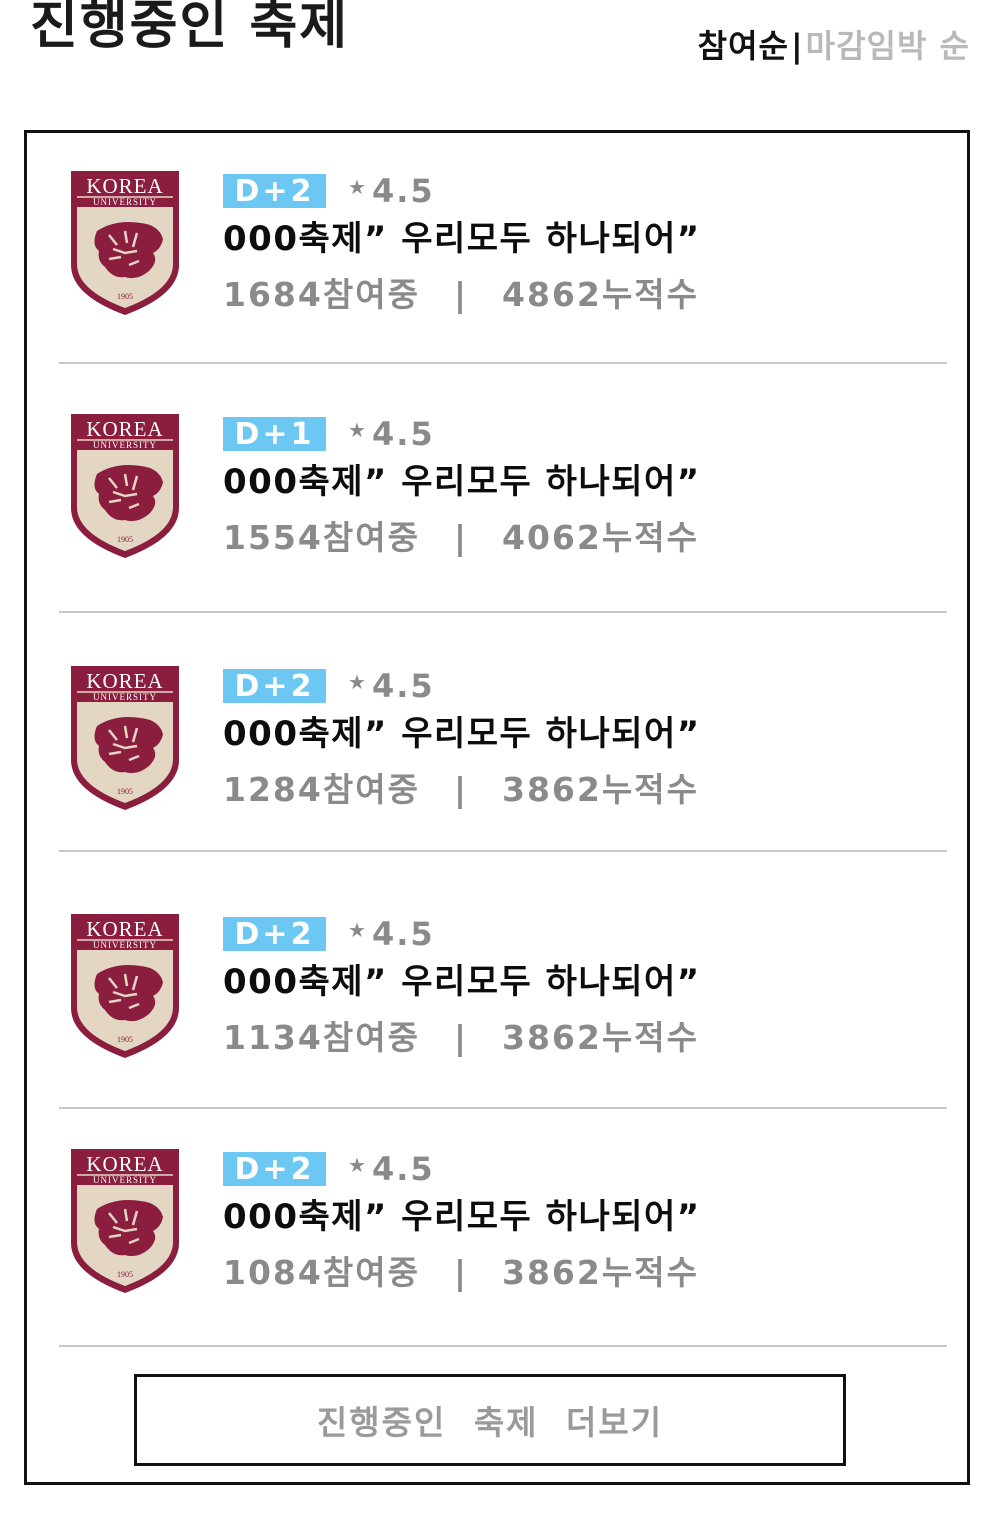 This screenshot has height=1523, width=1000. I want to click on festival-stats: 1284참여중 | 3862누적수, so click(583, 790).